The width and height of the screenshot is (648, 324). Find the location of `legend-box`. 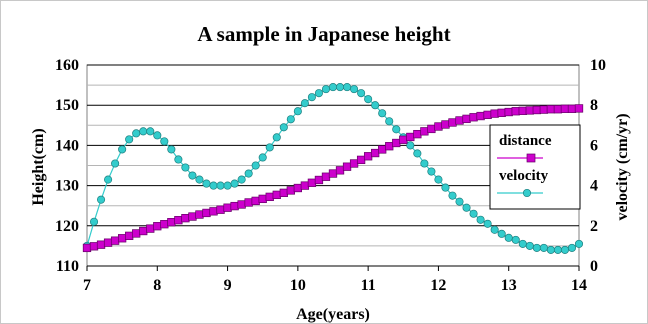

legend-box is located at coordinates (535, 167).